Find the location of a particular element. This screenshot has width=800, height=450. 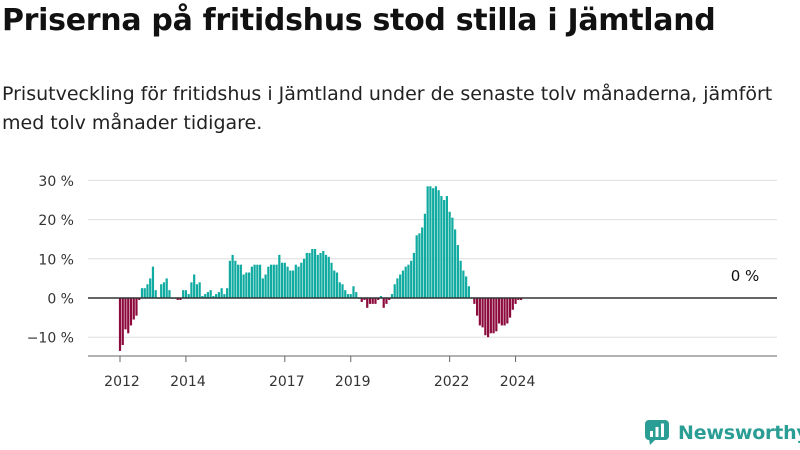

x-tick-label: 2014 is located at coordinates (188, 382).